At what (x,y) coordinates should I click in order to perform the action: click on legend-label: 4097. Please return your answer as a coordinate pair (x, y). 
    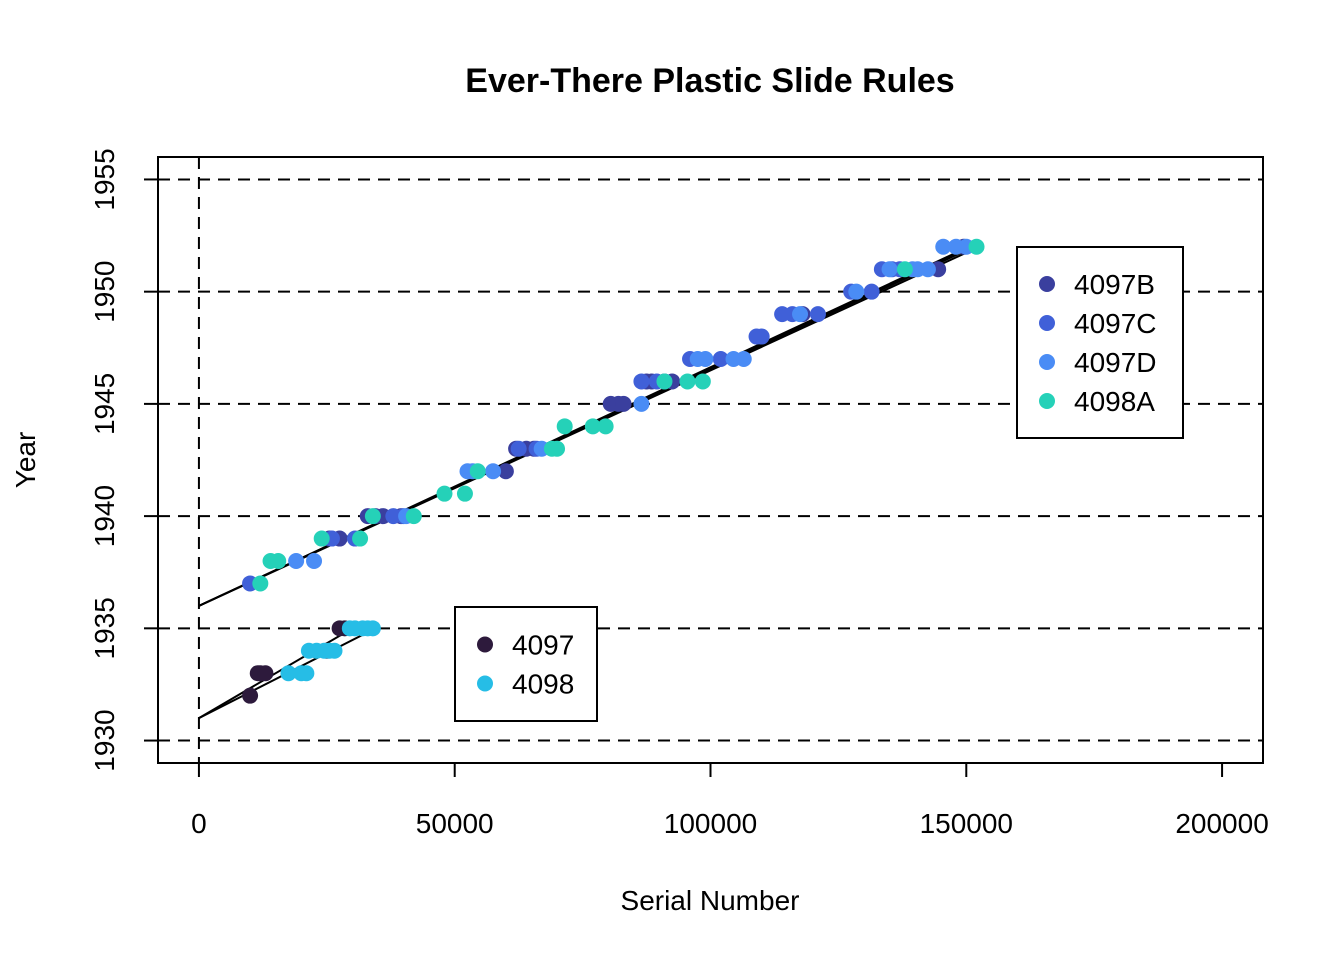
    Looking at the image, I should click on (543, 645).